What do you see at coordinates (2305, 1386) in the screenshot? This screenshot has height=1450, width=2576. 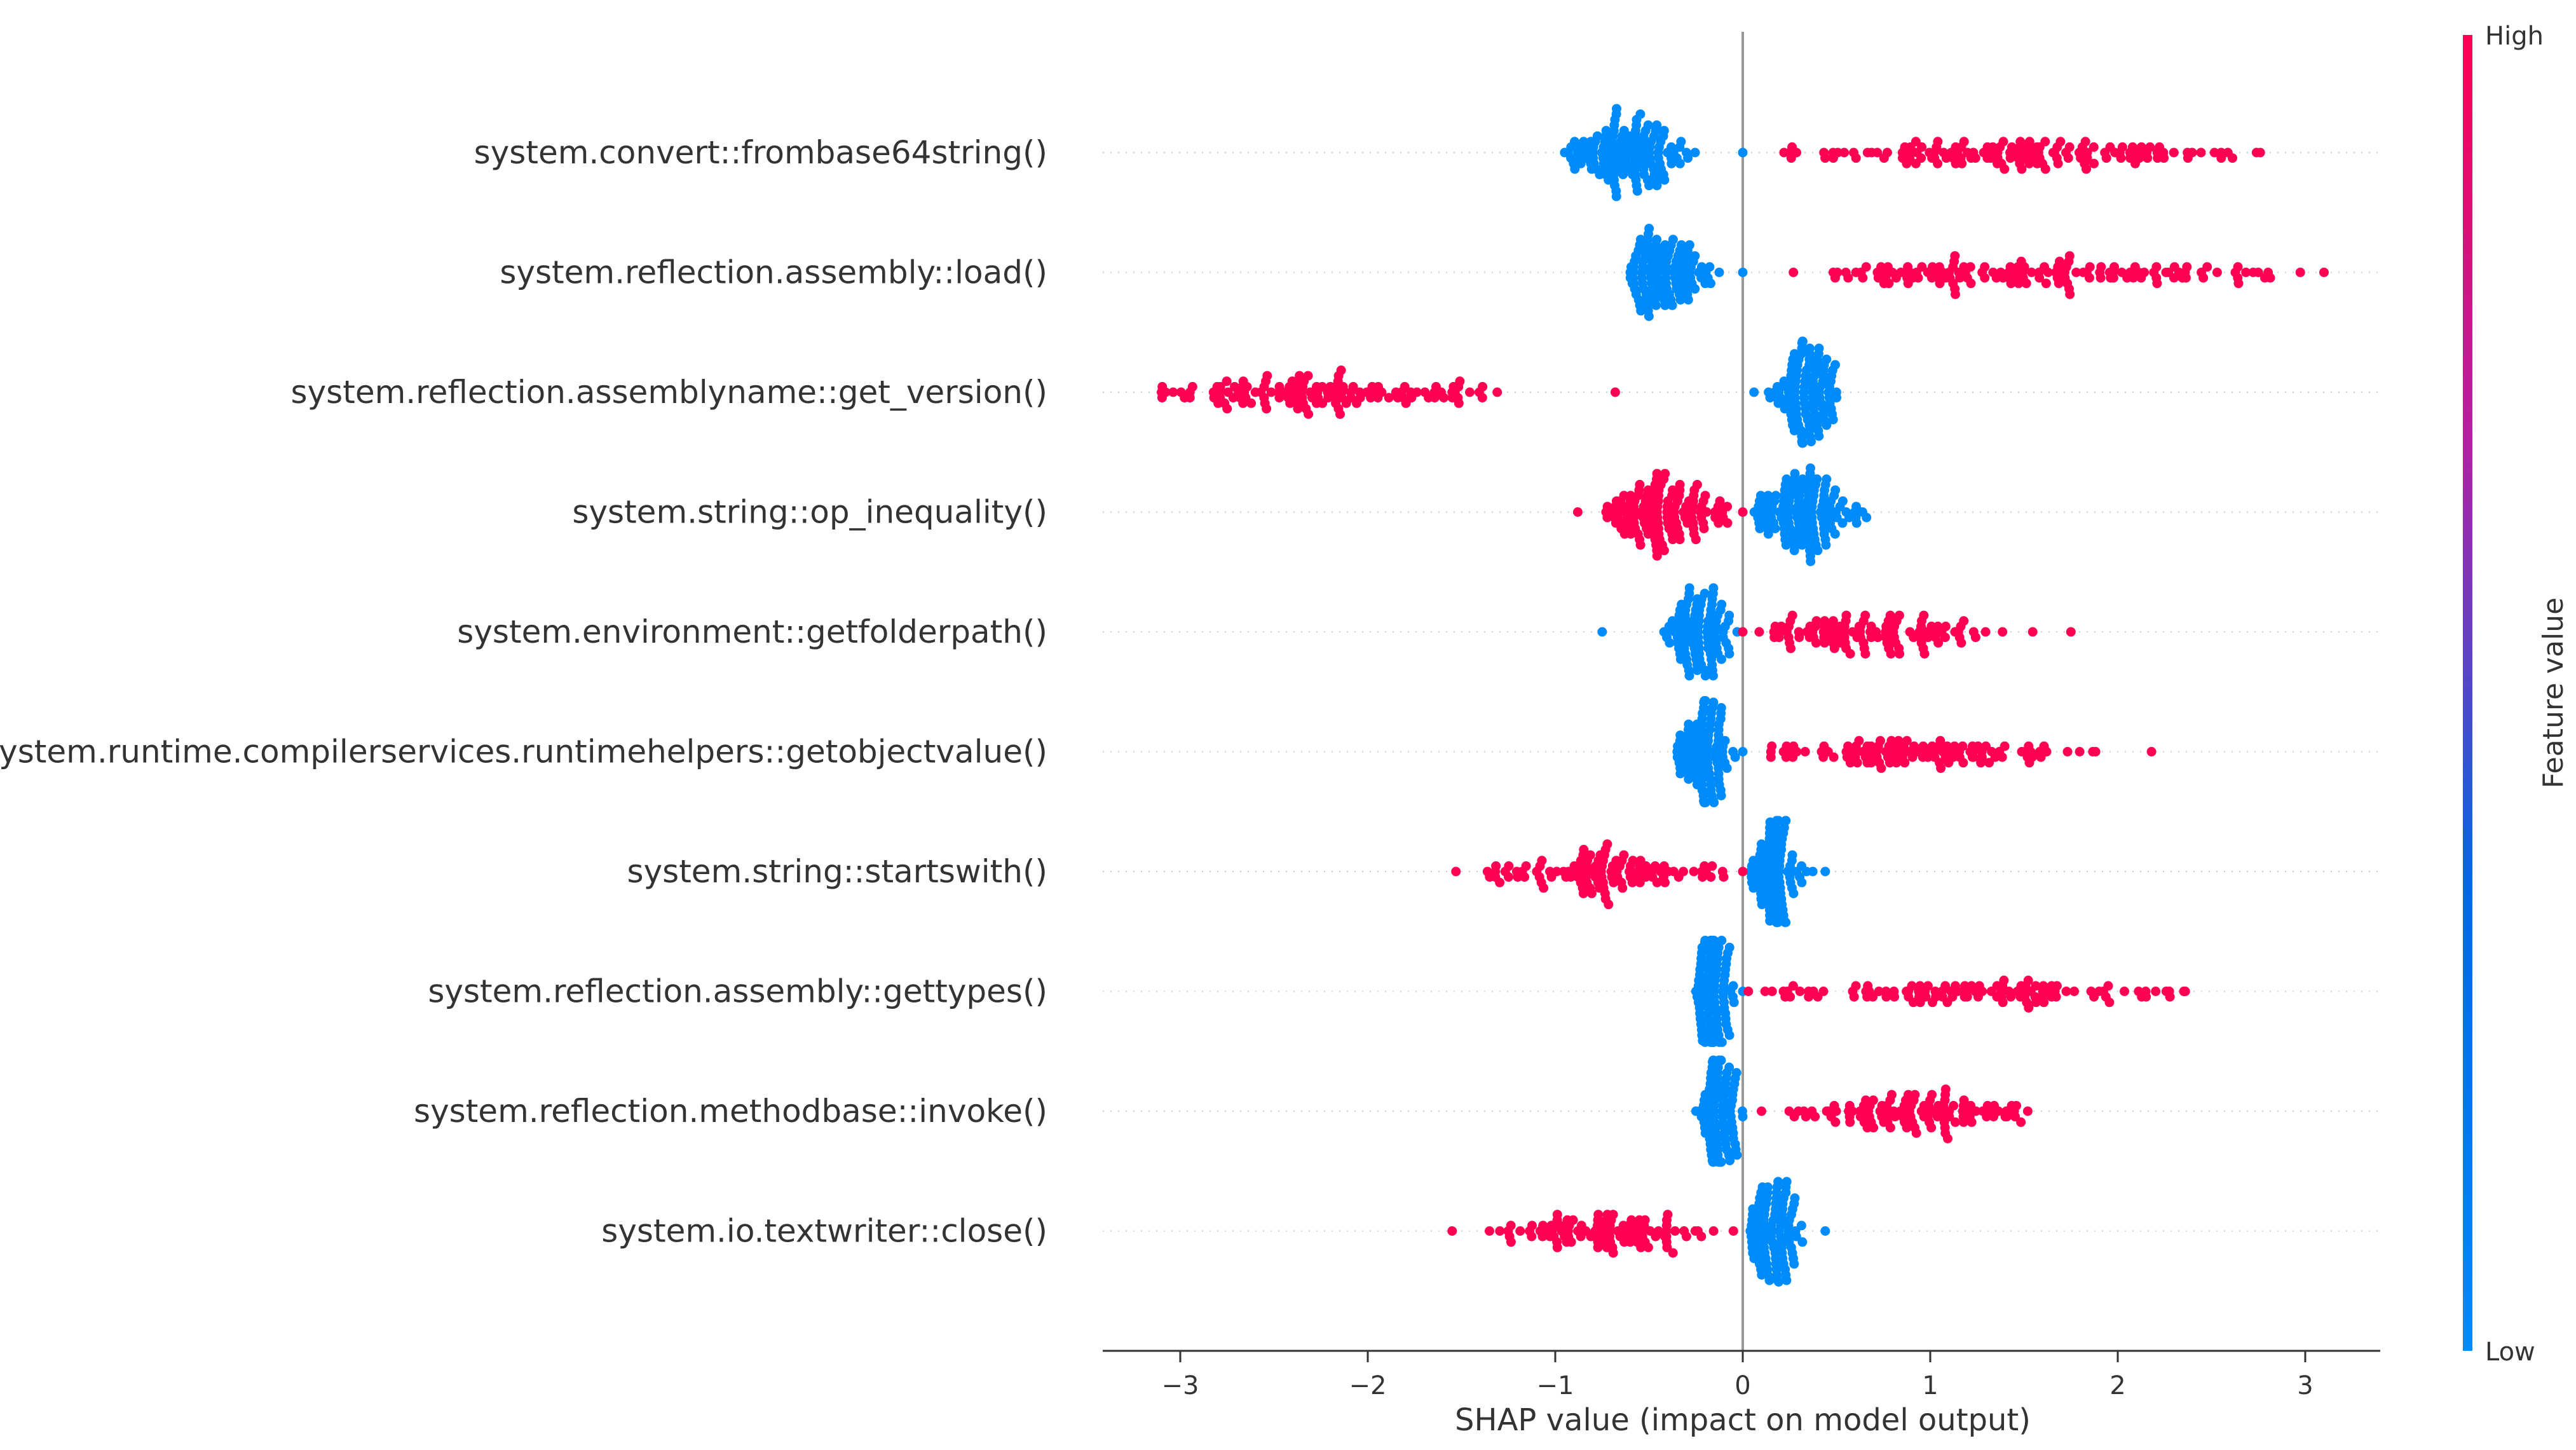 I see `x-tick-label: 3` at bounding box center [2305, 1386].